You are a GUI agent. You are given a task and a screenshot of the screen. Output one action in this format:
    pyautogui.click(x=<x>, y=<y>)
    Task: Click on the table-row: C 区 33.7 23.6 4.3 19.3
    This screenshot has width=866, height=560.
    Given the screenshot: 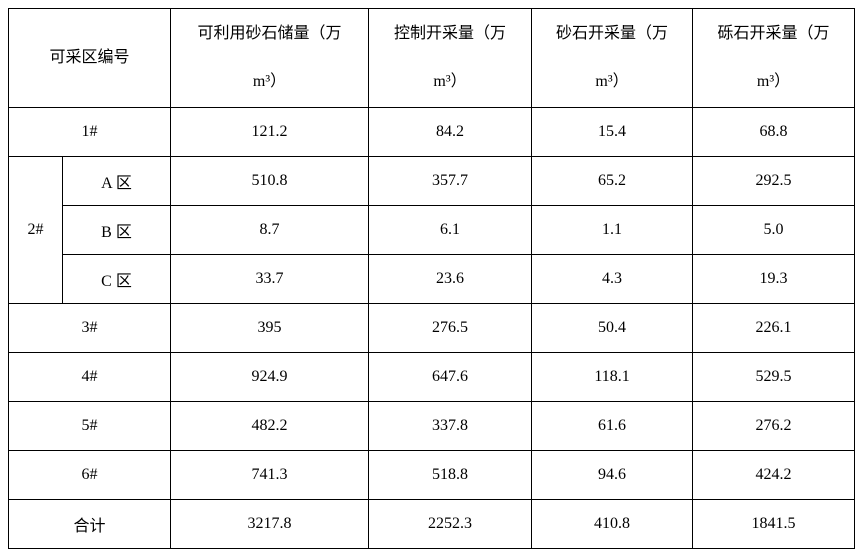 What is the action you would take?
    pyautogui.click(x=432, y=279)
    